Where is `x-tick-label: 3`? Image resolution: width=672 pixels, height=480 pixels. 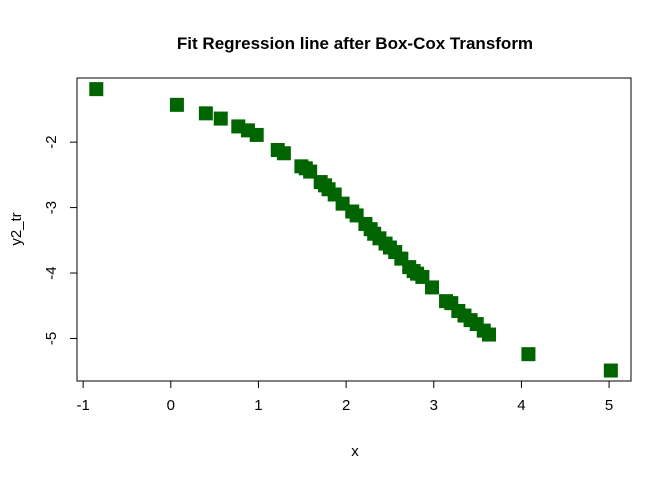
x-tick-label: 3 is located at coordinates (434, 405).